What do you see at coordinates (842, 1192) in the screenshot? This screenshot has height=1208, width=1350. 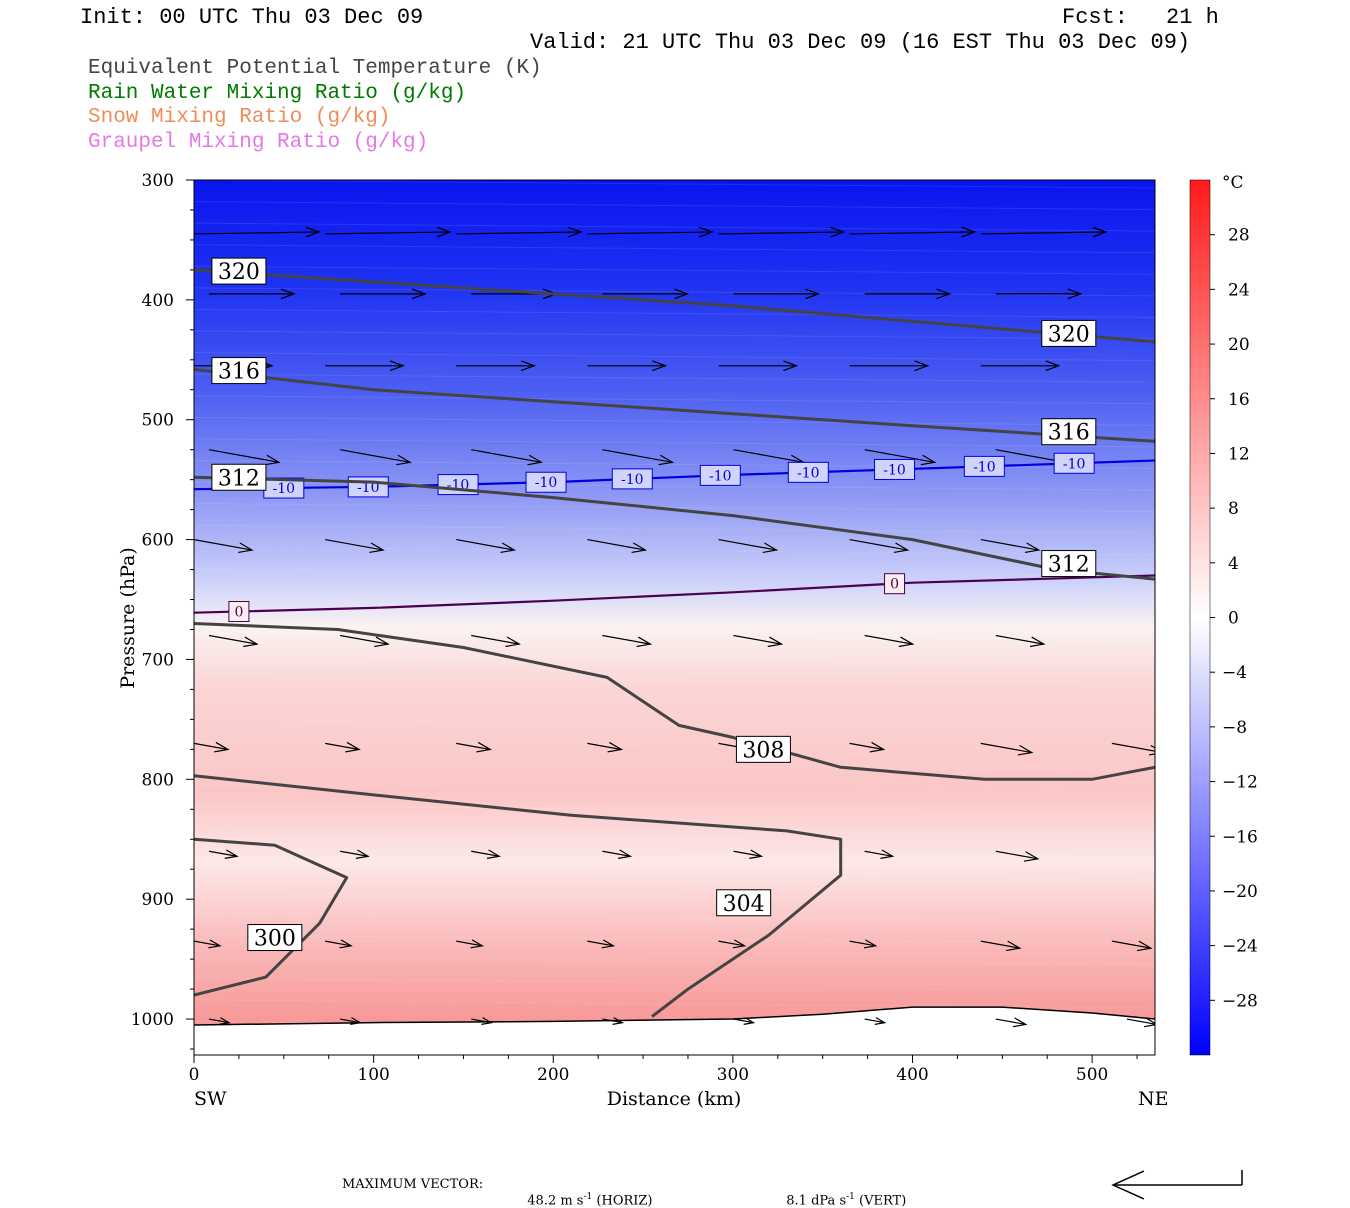 I see `vert-vector-value: 8.1 dPa s-1 (VERT)` at bounding box center [842, 1192].